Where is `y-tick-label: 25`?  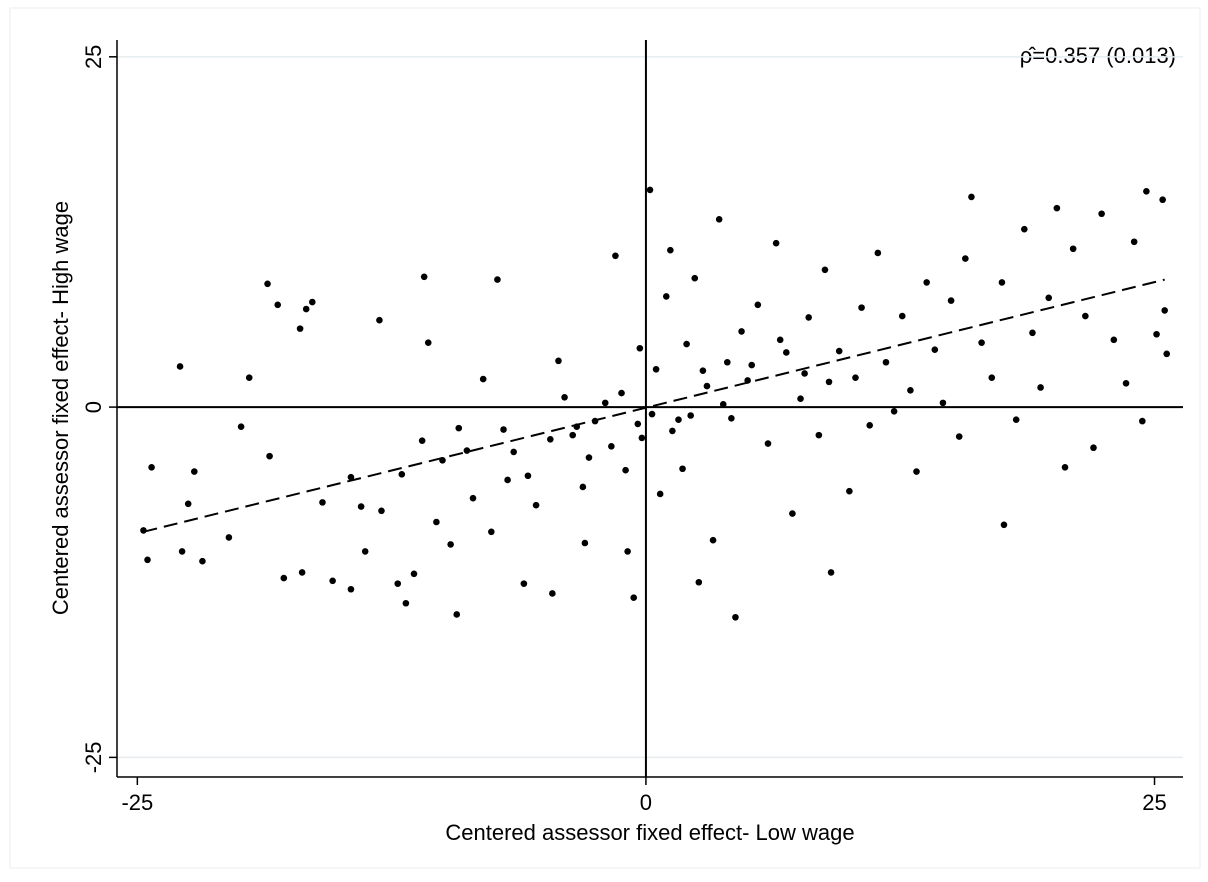 y-tick-label: 25 is located at coordinates (93, 57).